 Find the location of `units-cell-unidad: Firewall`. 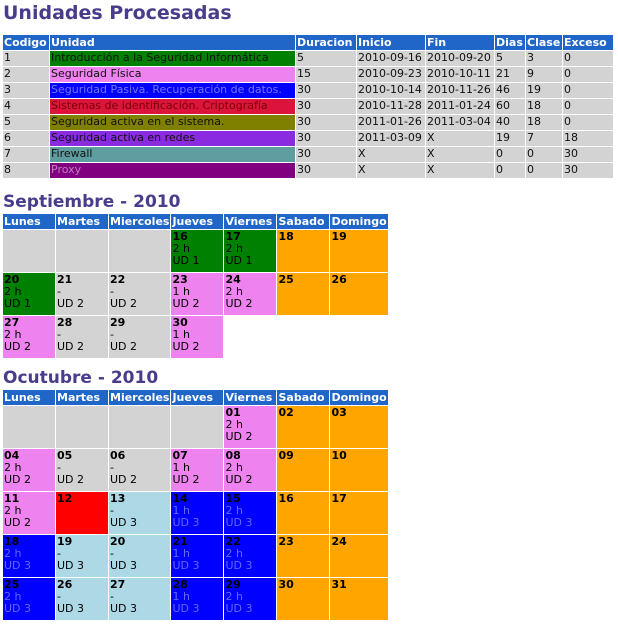

units-cell-unidad: Firewall is located at coordinates (172, 154).